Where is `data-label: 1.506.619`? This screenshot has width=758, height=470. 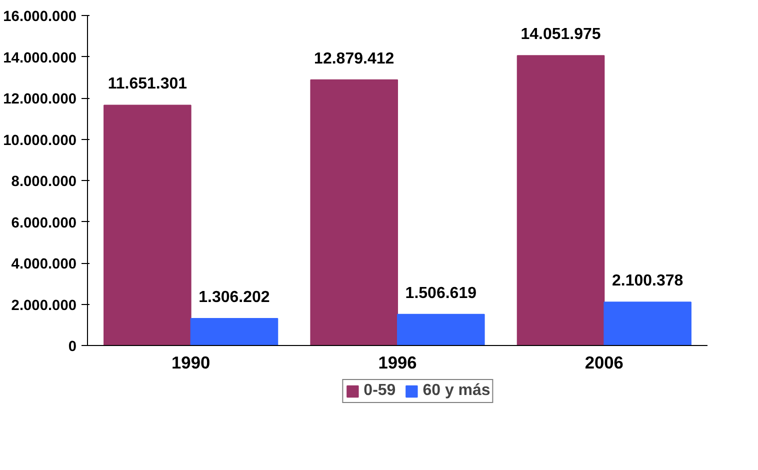
data-label: 1.506.619 is located at coordinates (441, 293).